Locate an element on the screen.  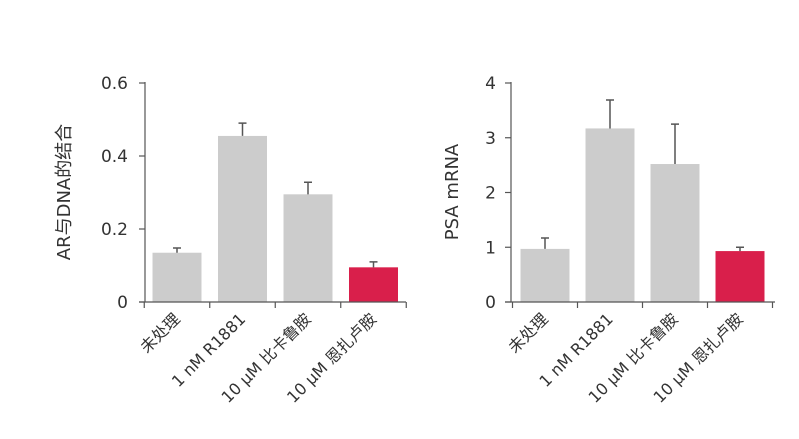
y-tick-label-4: 4 is located at coordinates (490, 84).